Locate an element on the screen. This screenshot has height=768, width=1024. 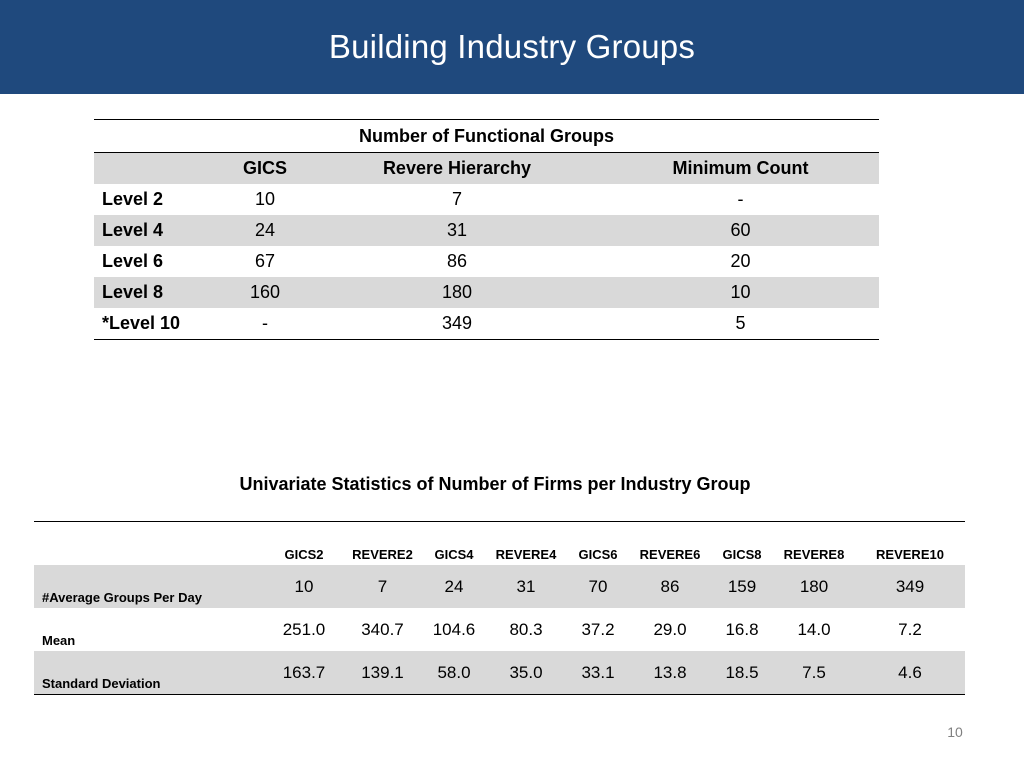
value-cell: 80.3 is located at coordinates (526, 629).